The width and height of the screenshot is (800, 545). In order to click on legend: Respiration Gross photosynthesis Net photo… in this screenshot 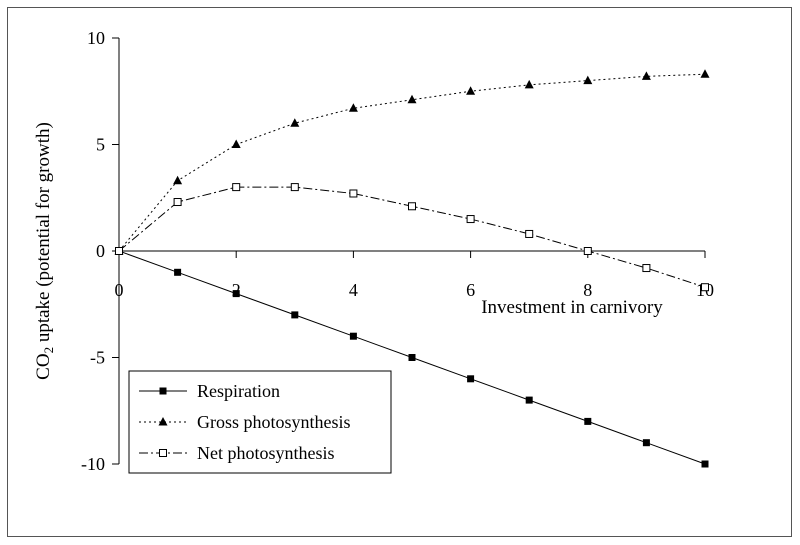, I will do `click(260, 422)`.